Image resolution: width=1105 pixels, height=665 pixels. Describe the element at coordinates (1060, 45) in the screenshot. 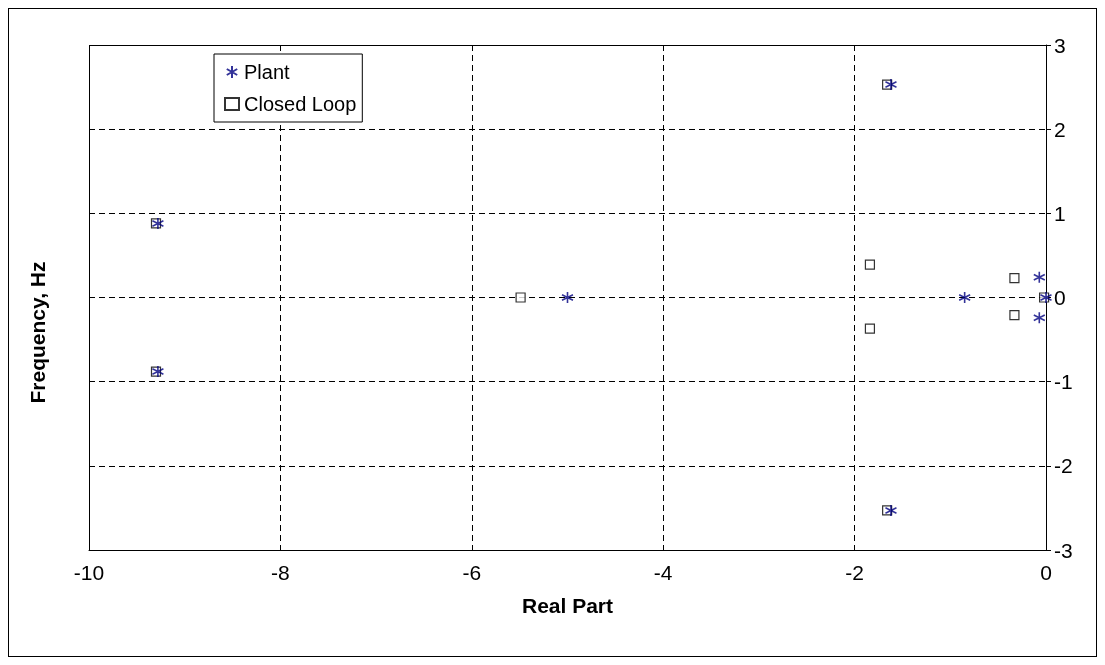

I see `y-tick-label: 3` at that location.